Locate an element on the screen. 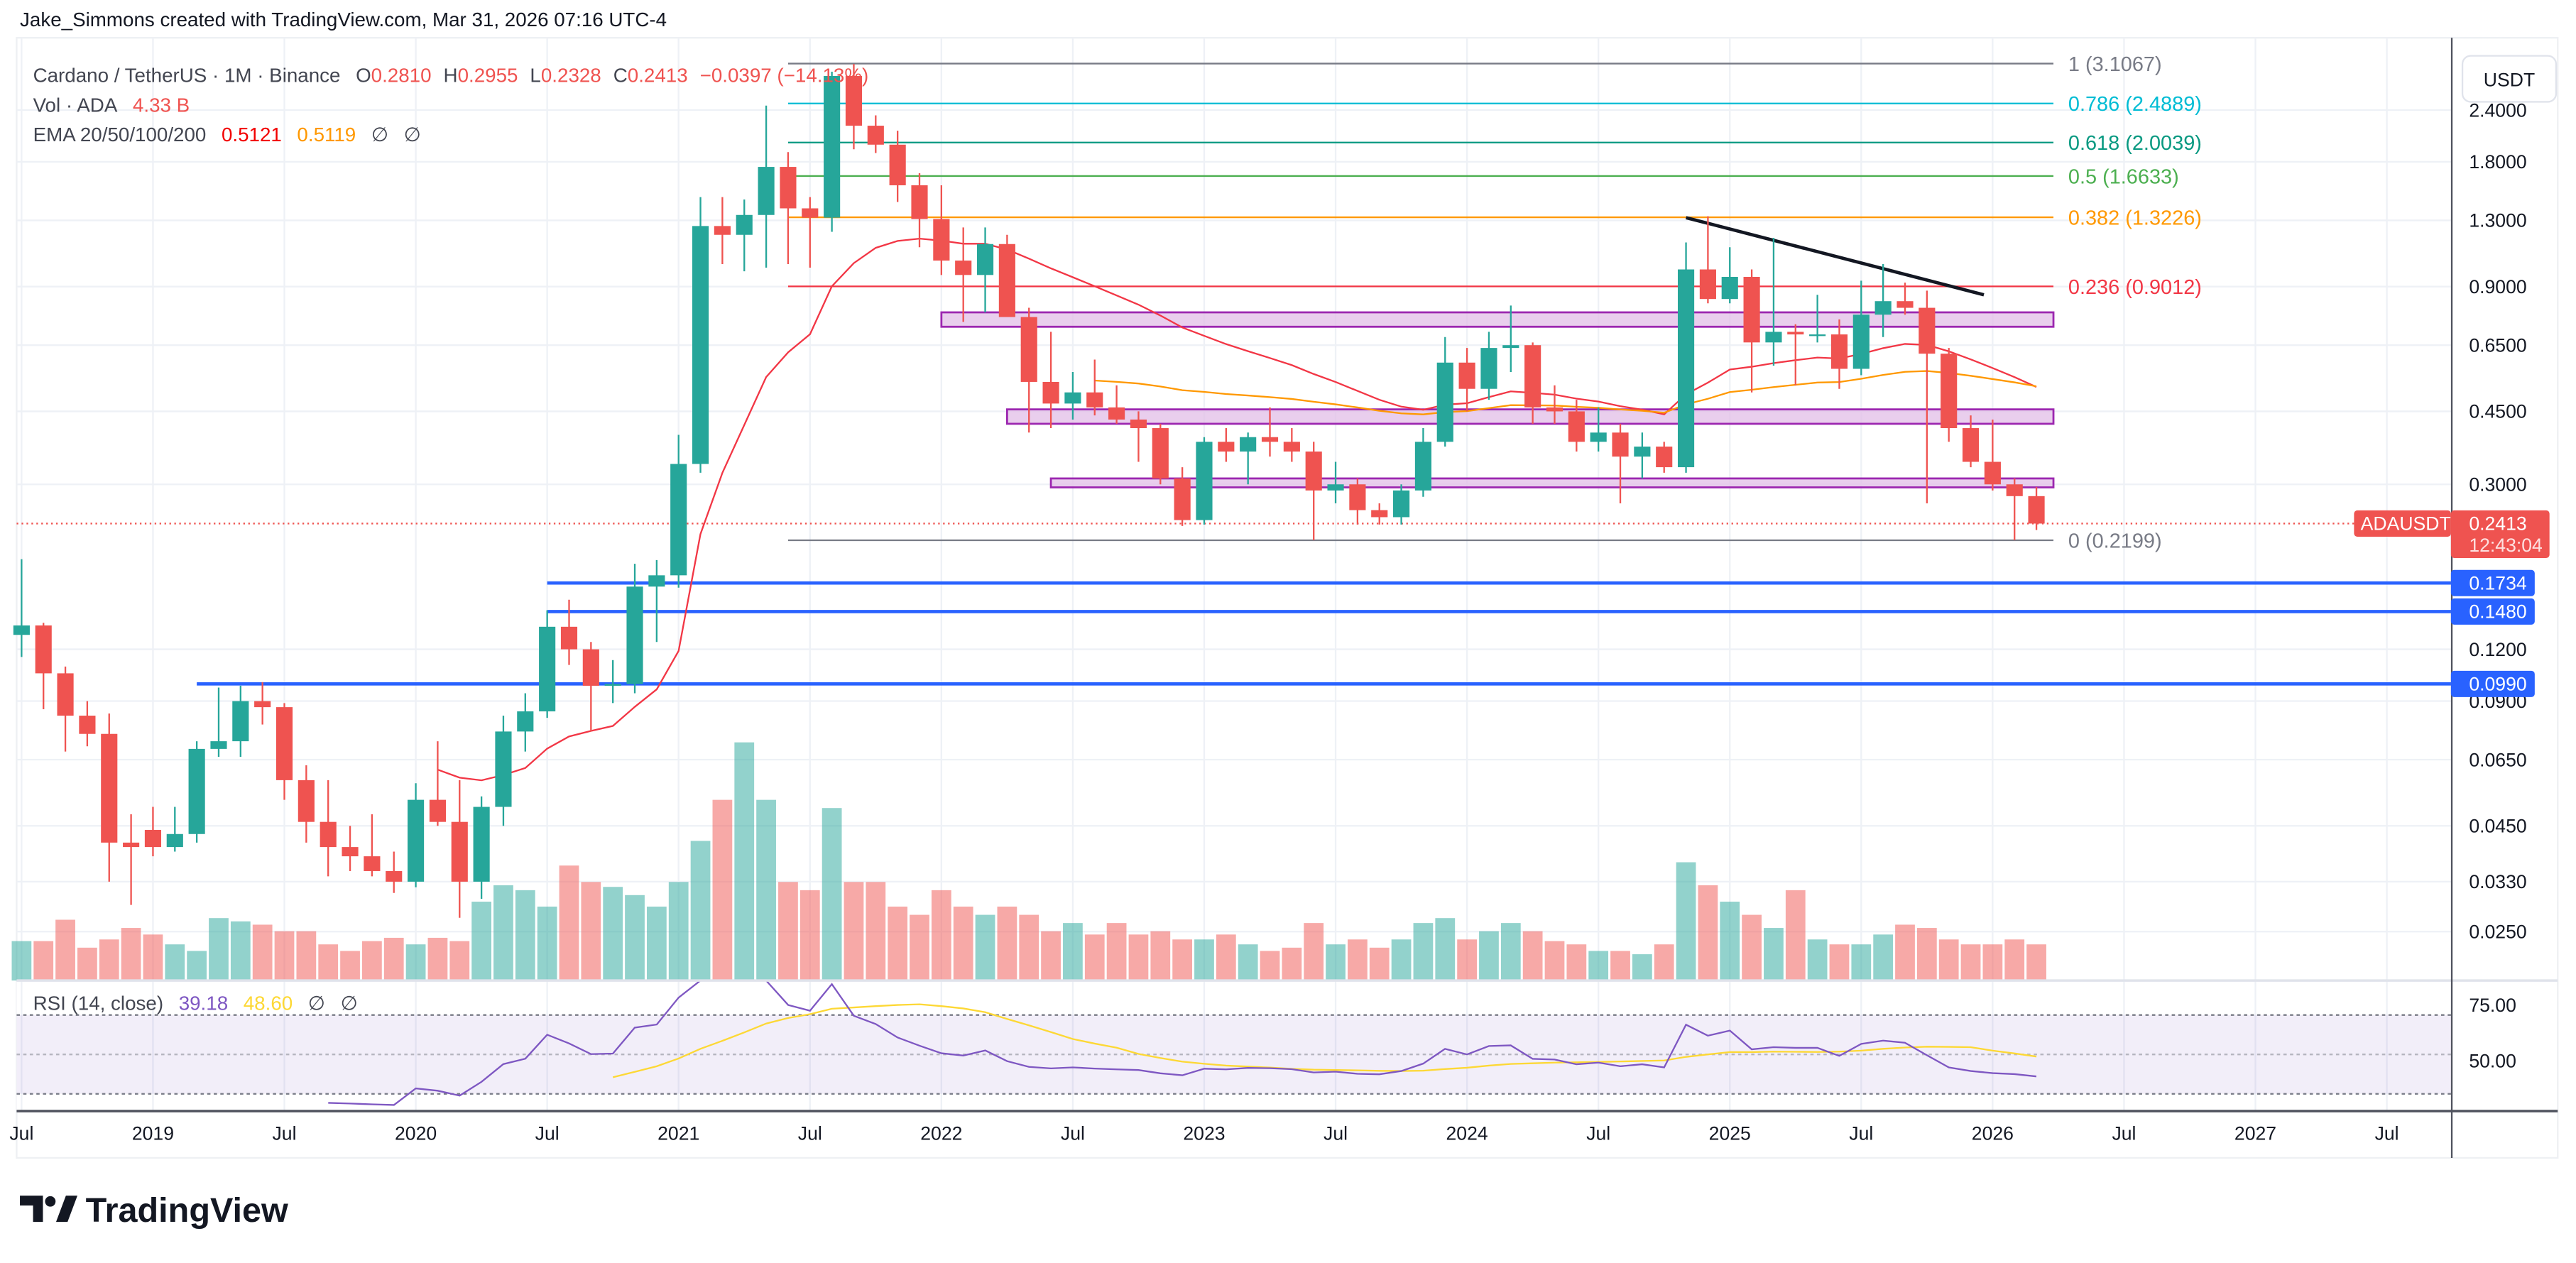  trendline is located at coordinates (1835, 256).